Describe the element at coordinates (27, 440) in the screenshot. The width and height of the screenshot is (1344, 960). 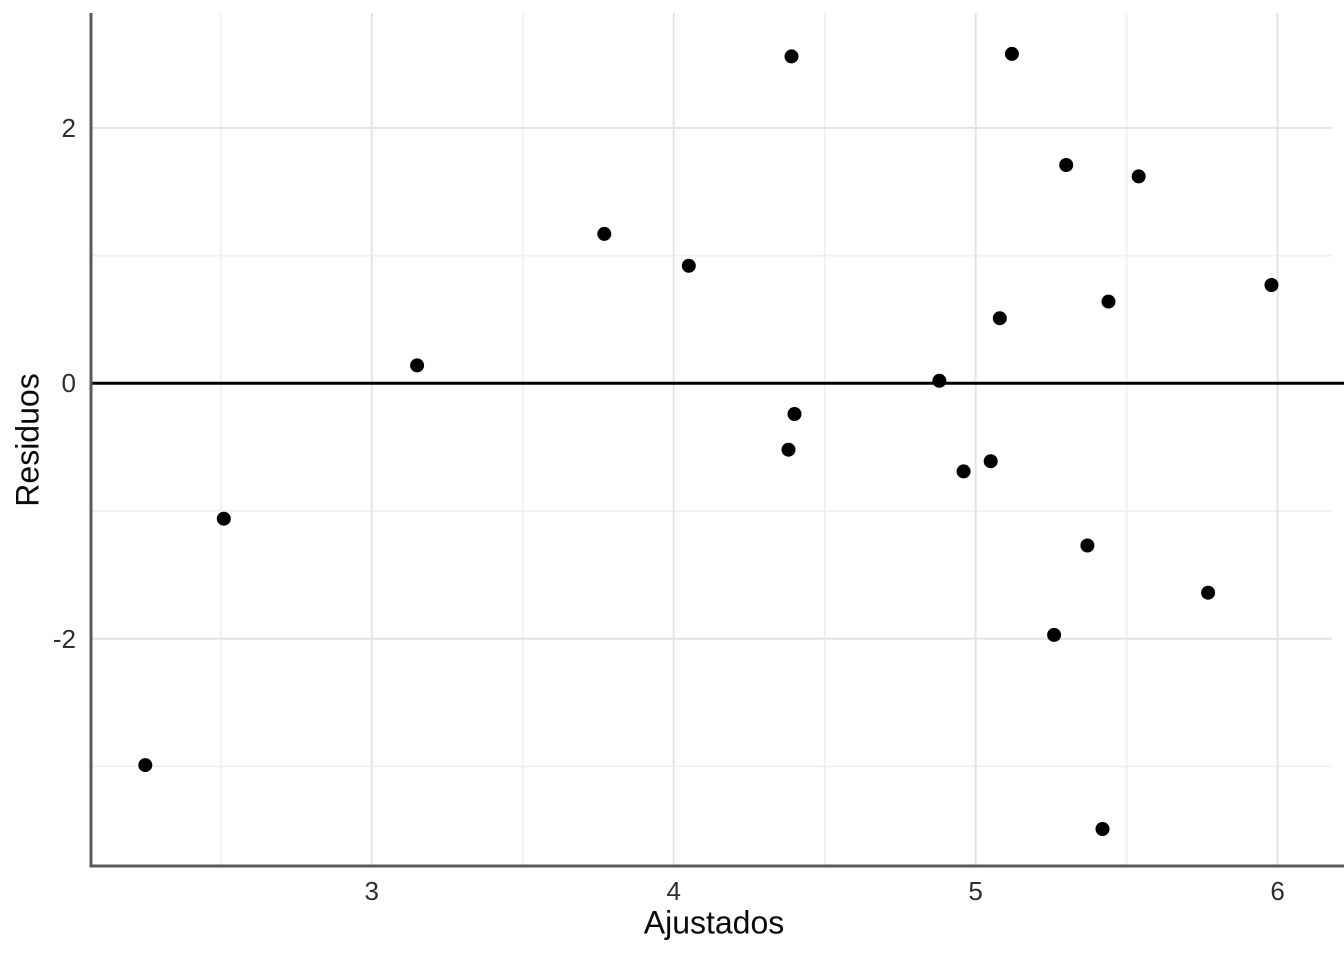
I see `y-axis-title: Residuos` at that location.